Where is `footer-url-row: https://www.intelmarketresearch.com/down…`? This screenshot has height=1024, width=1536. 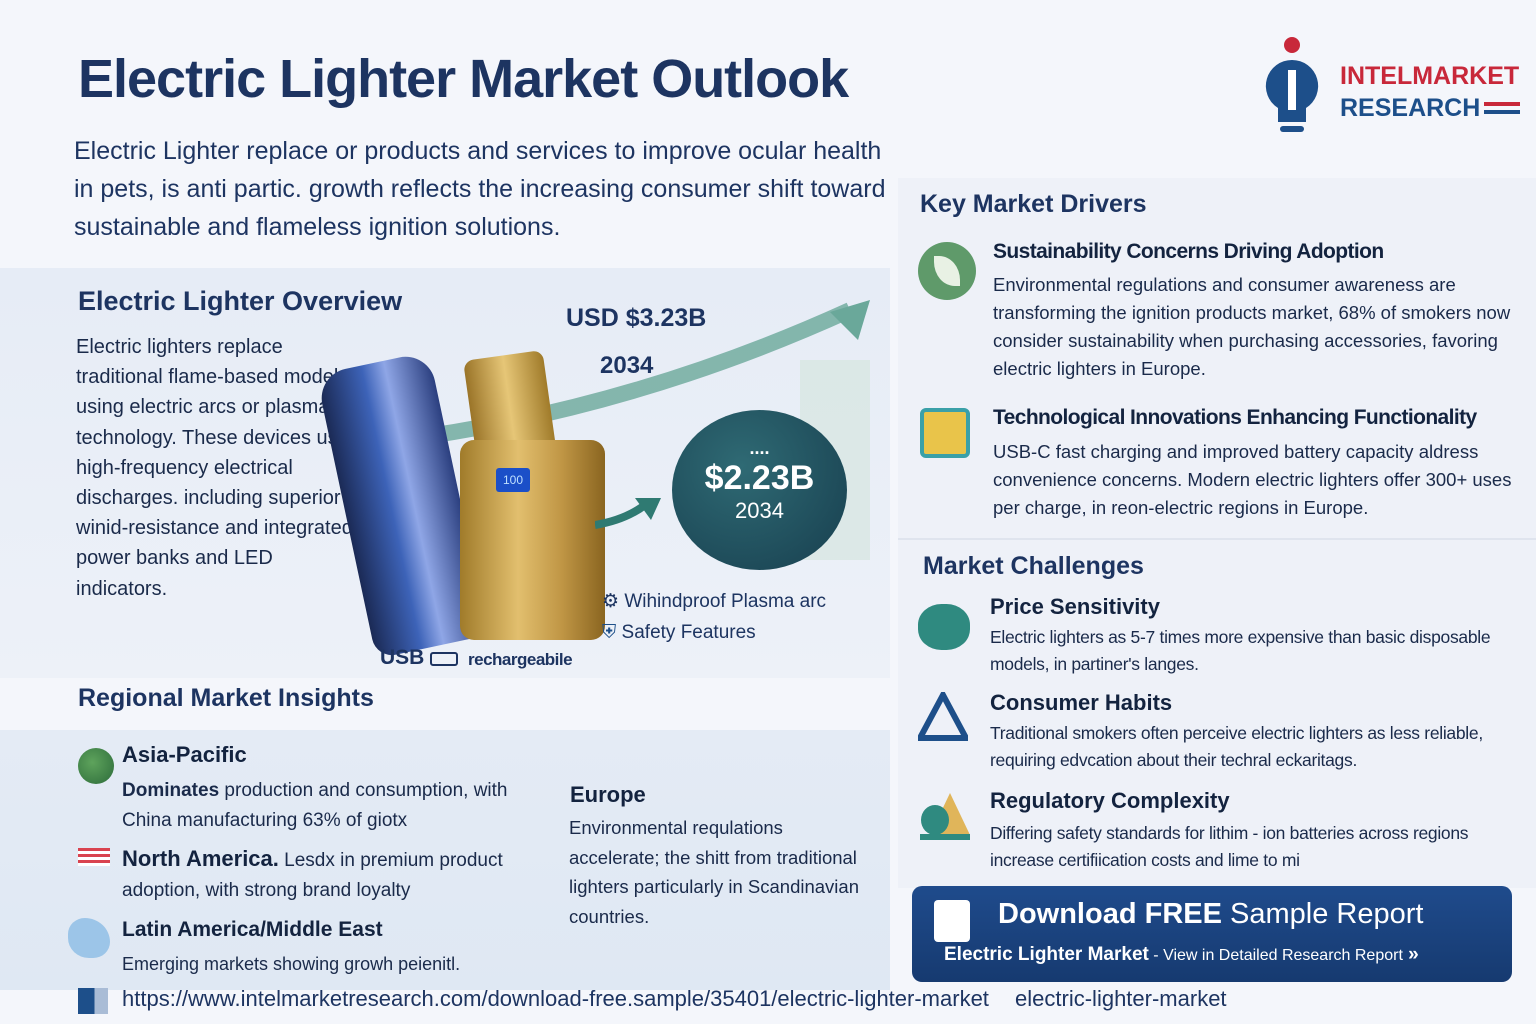 footer-url-row: https://www.intelmarketresearch.com/down… is located at coordinates (674, 999).